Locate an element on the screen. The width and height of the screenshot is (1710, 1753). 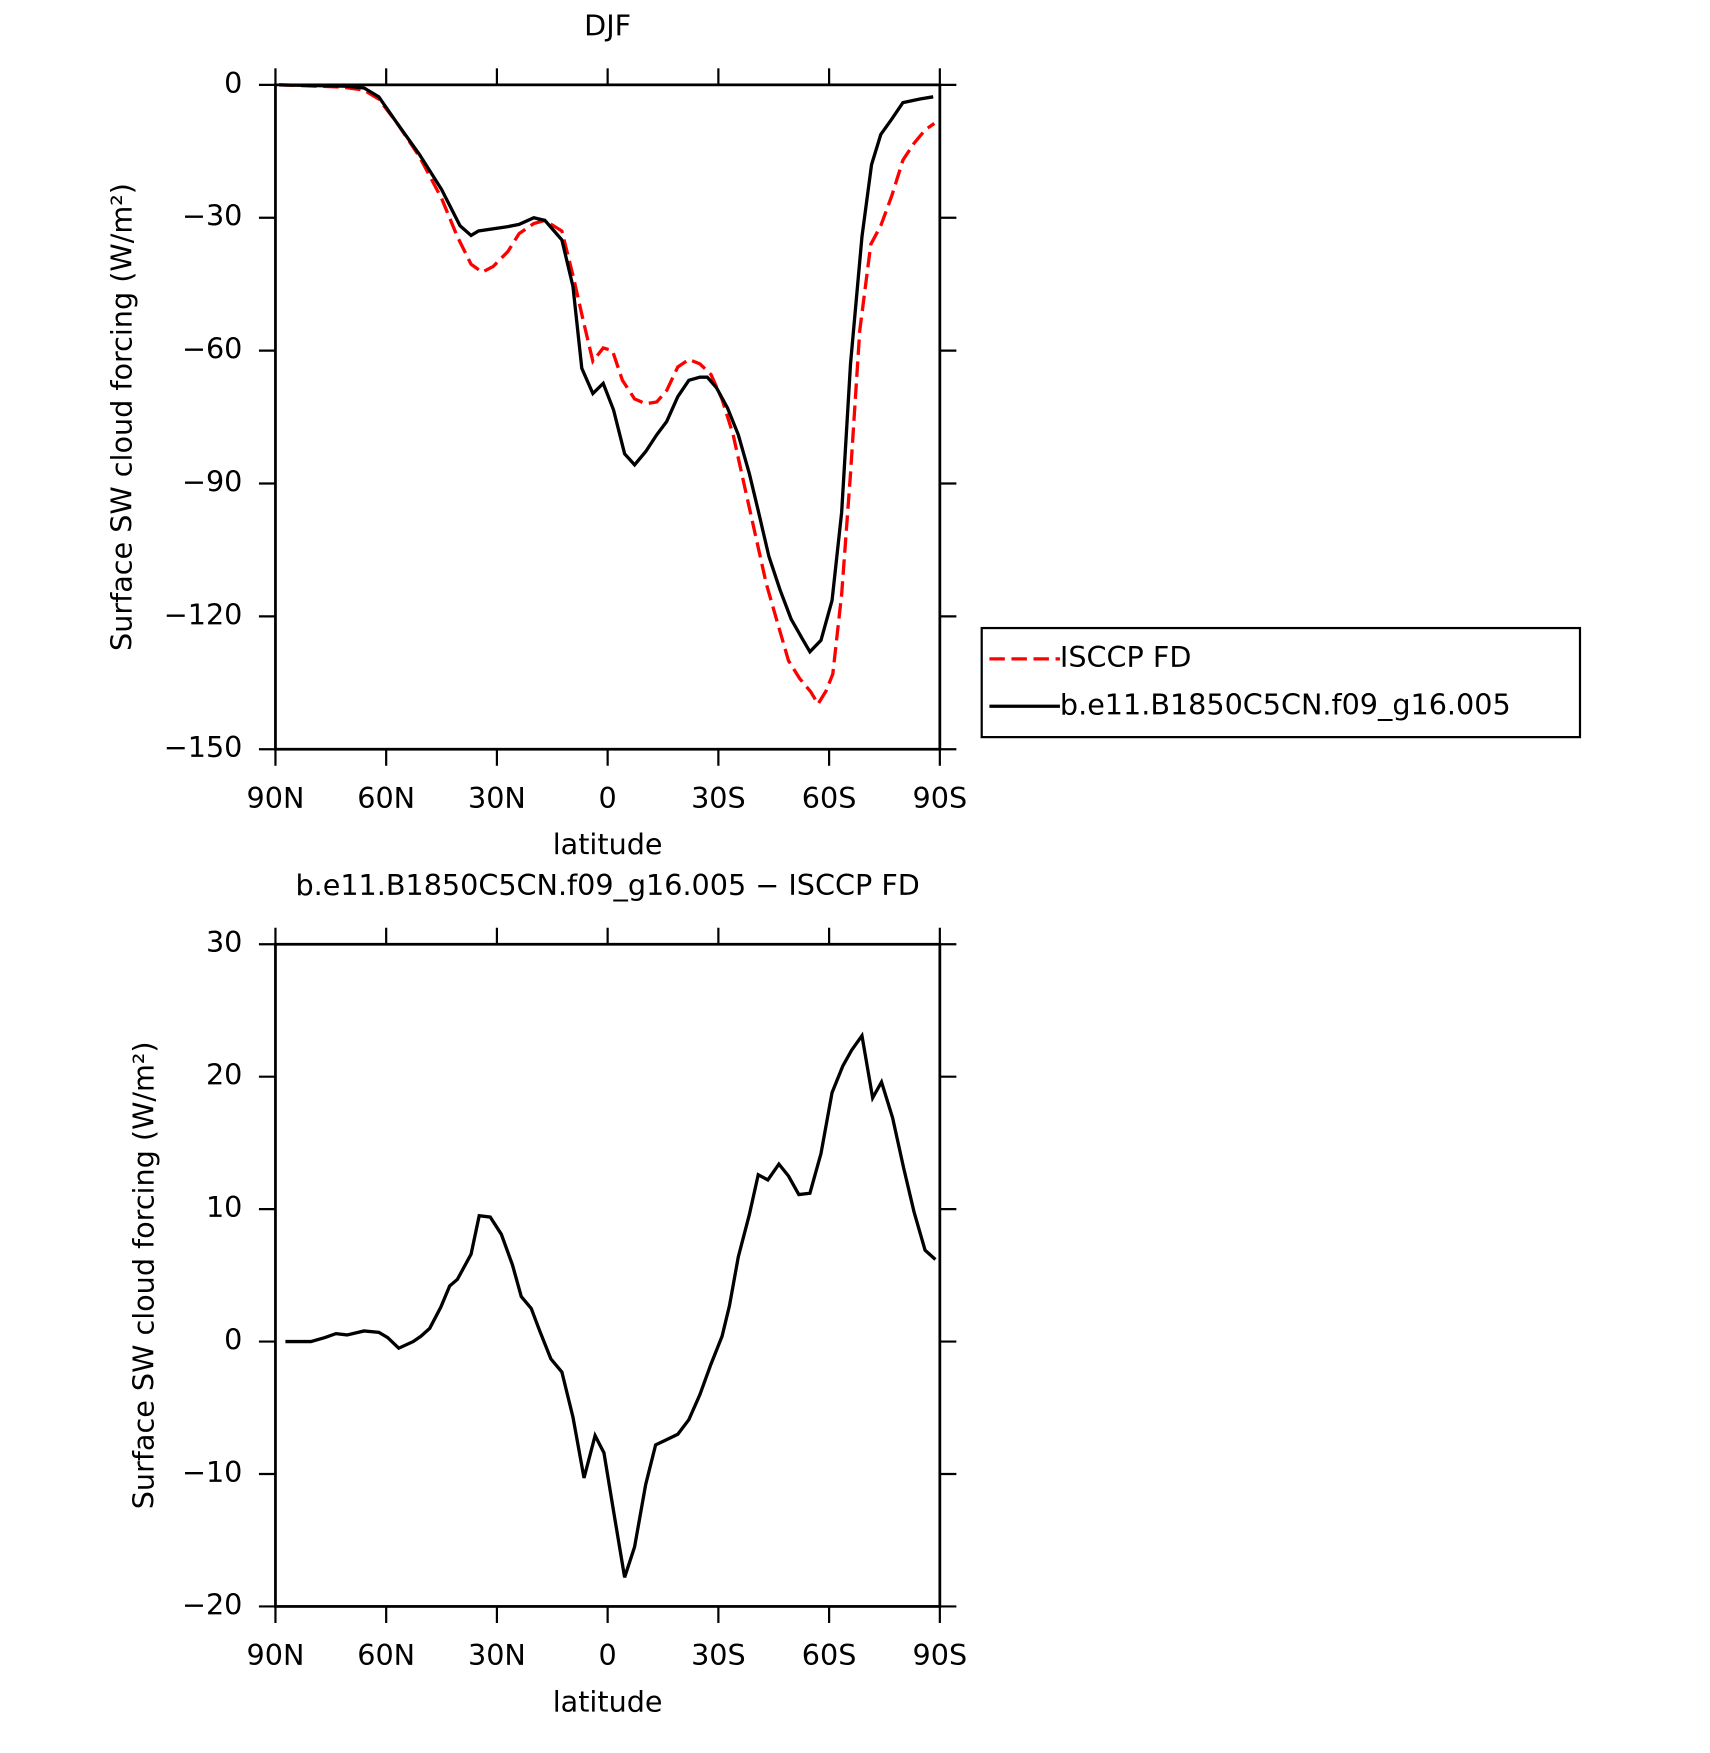
legend-label: b.e11.B1850C5CN.f09_g16.005 is located at coordinates (1285, 704).